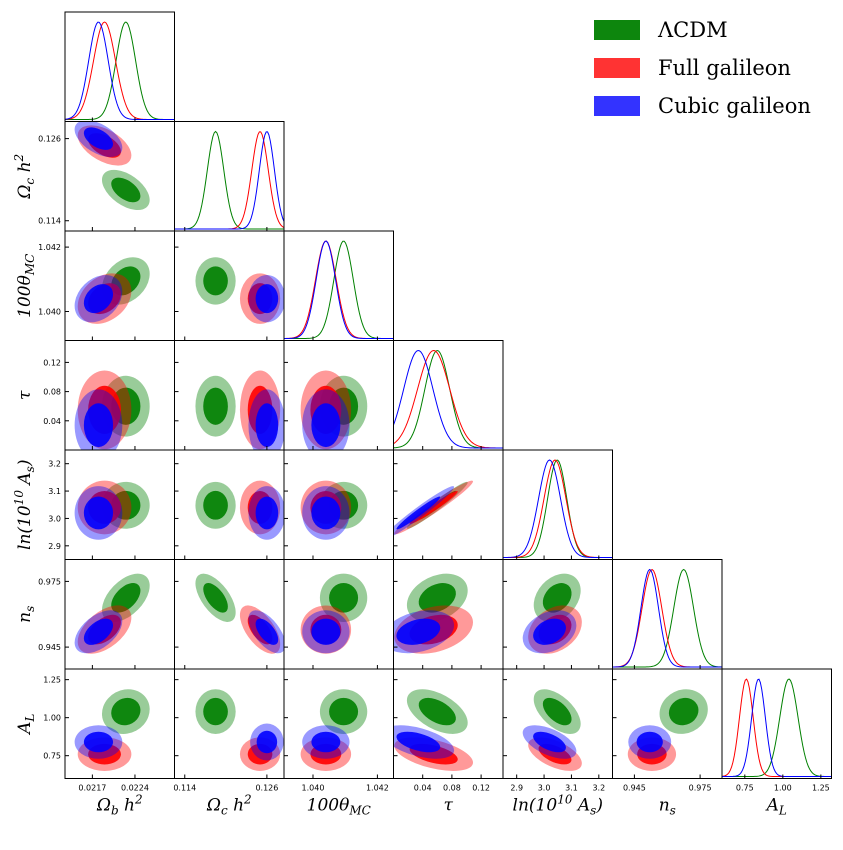 The width and height of the screenshot is (843, 850). What do you see at coordinates (617, 68) in the screenshot?
I see `legend-swatch-full-galileon` at bounding box center [617, 68].